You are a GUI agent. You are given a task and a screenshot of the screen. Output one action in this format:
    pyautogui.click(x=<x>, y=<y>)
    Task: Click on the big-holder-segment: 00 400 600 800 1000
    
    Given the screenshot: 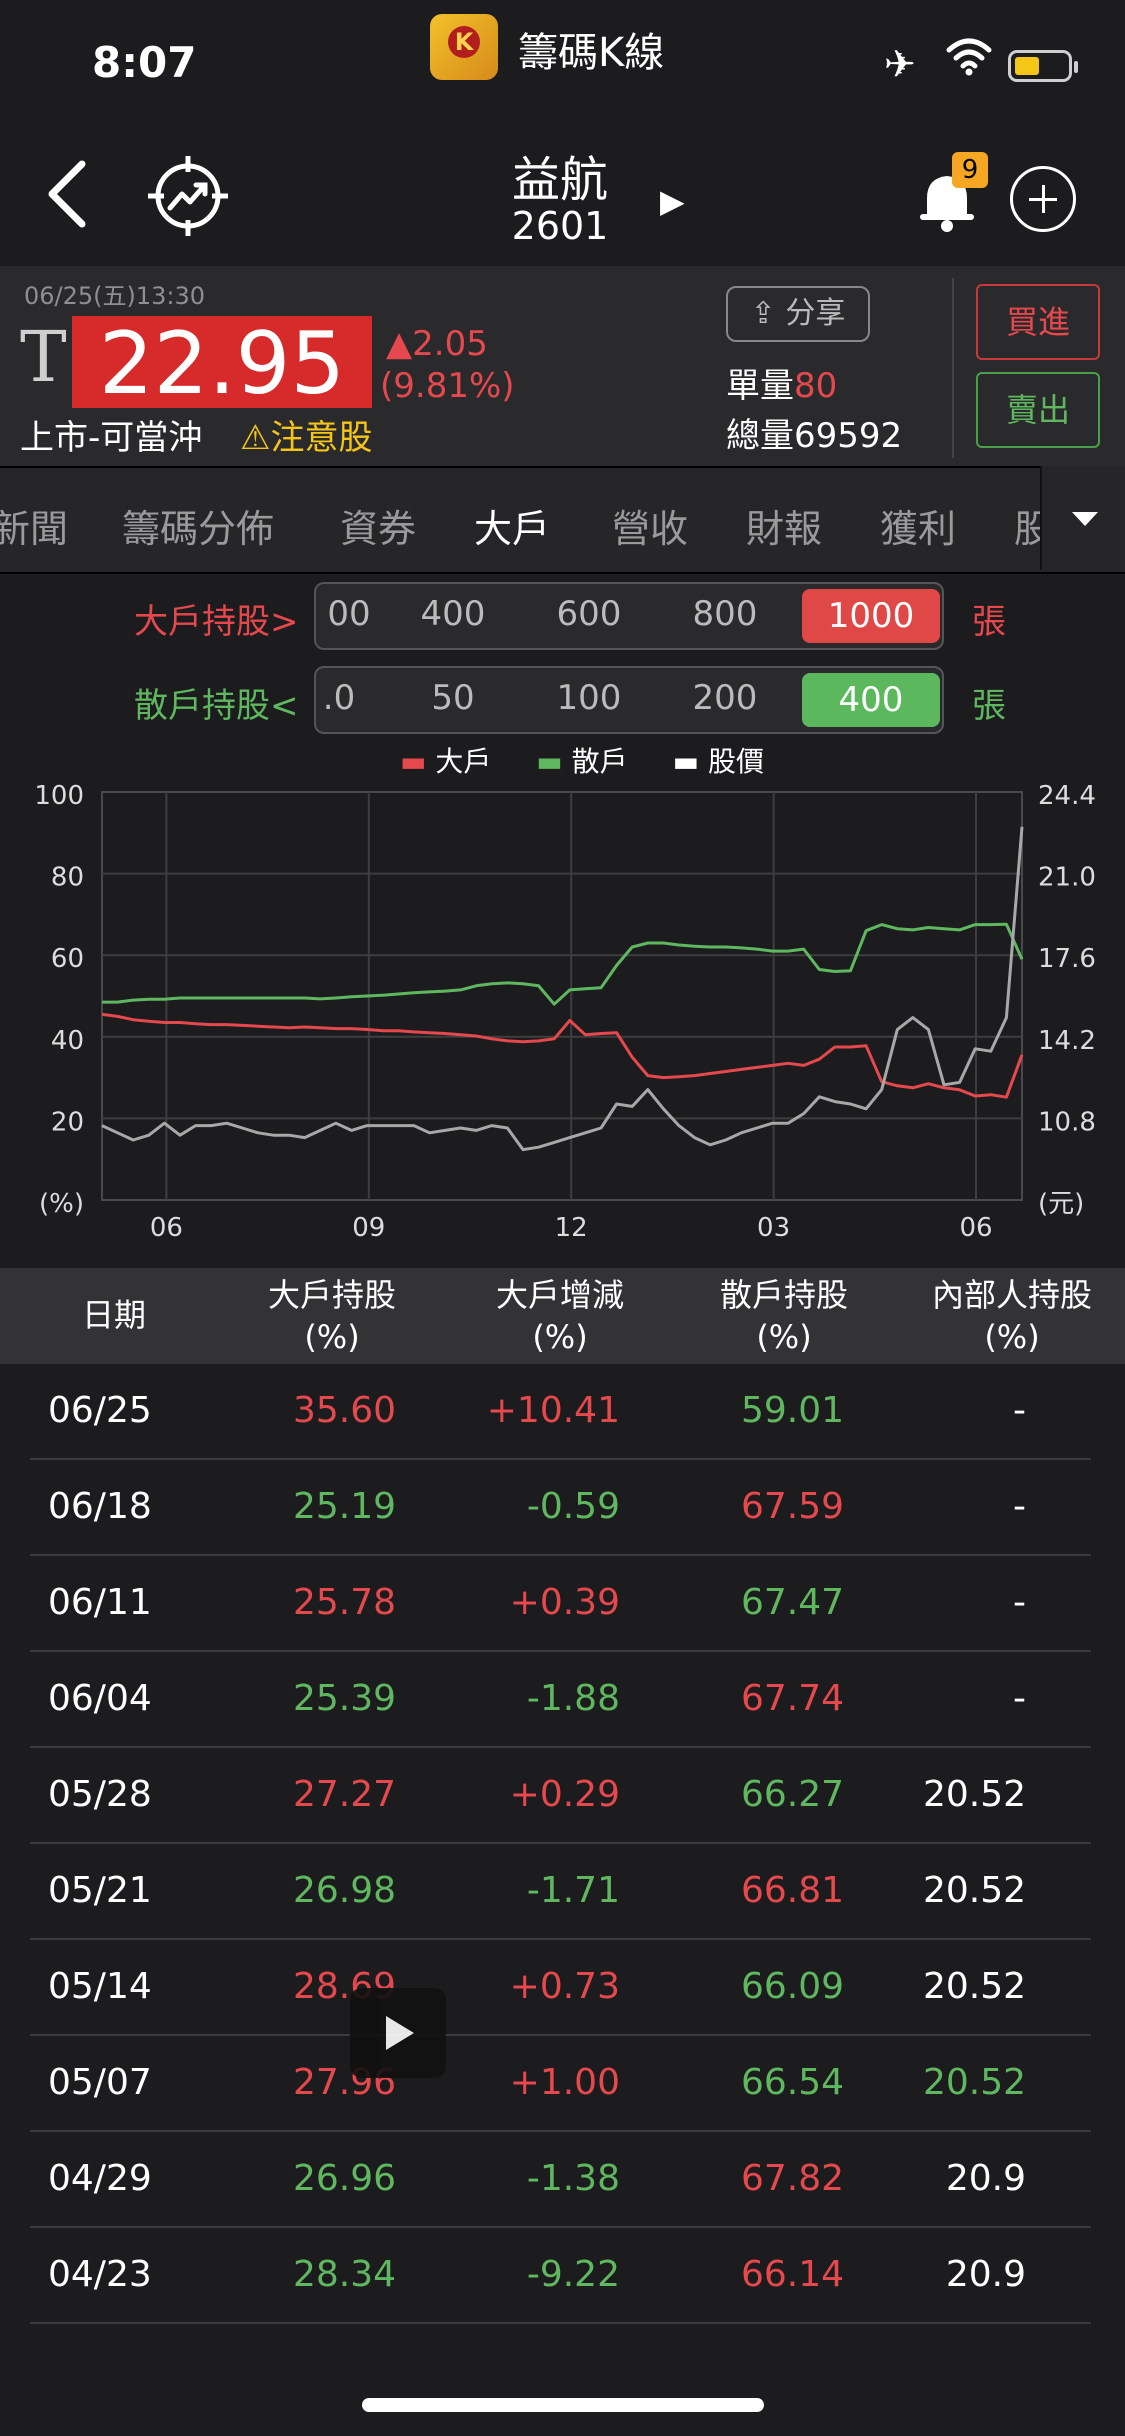 What is the action you would take?
    pyautogui.click(x=629, y=616)
    